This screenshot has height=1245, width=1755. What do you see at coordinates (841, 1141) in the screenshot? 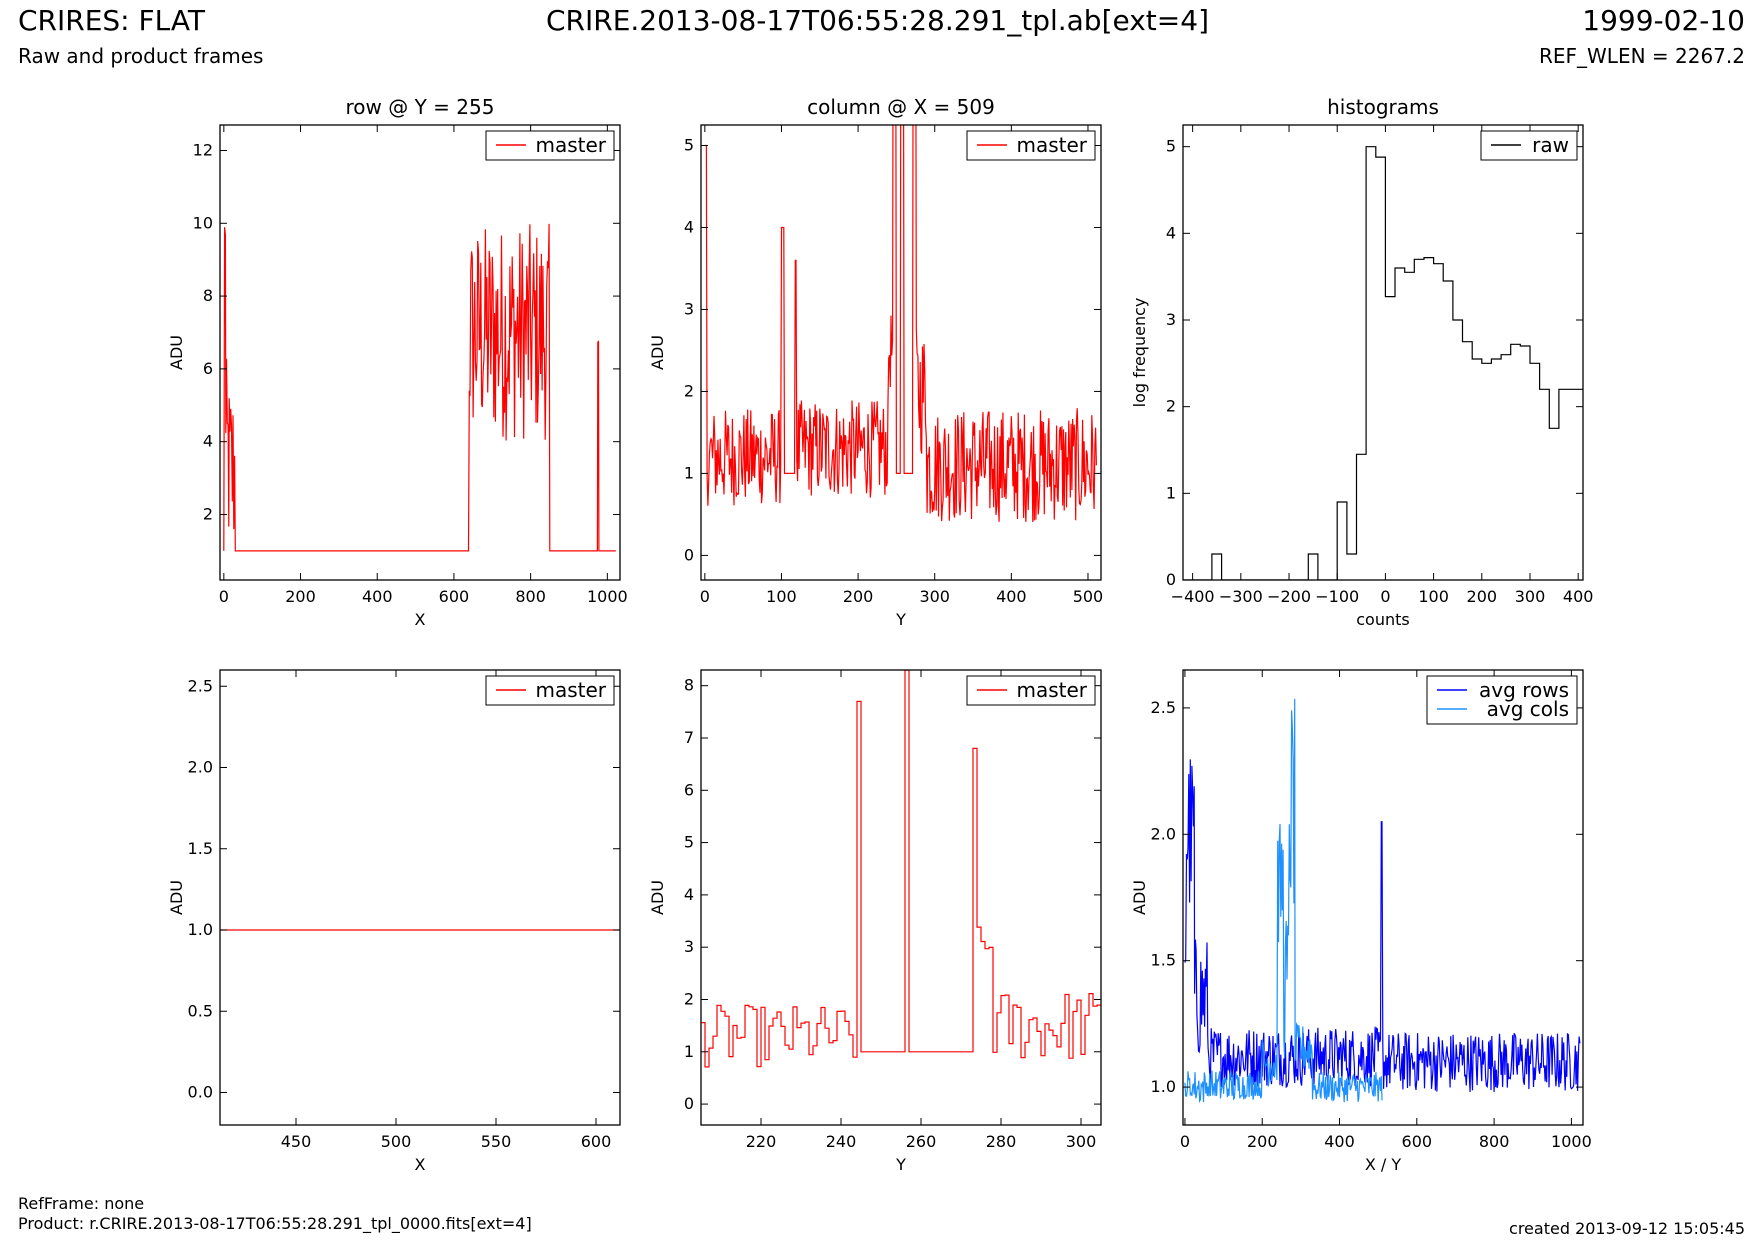
I see `x-tick-label: 240` at bounding box center [841, 1141].